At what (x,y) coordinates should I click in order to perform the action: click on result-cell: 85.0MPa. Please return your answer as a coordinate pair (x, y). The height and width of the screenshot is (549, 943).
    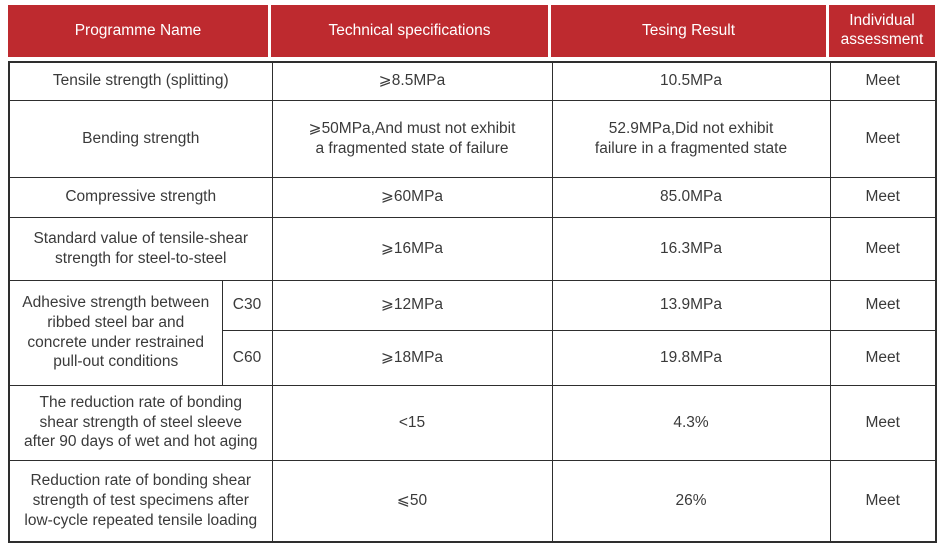
    Looking at the image, I should click on (691, 197).